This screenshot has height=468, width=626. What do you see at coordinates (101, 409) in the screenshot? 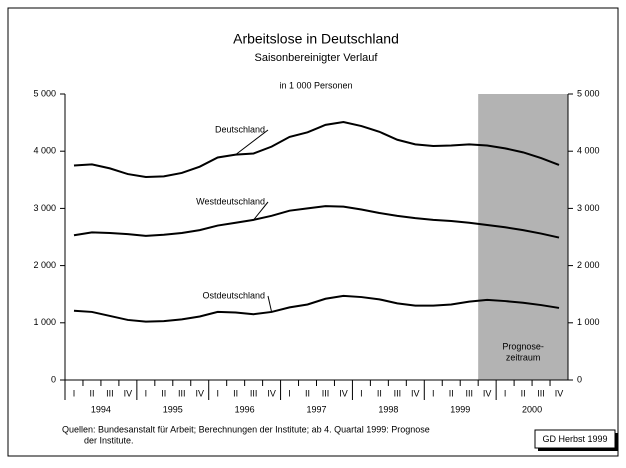
I see `year-label: 1994` at bounding box center [101, 409].